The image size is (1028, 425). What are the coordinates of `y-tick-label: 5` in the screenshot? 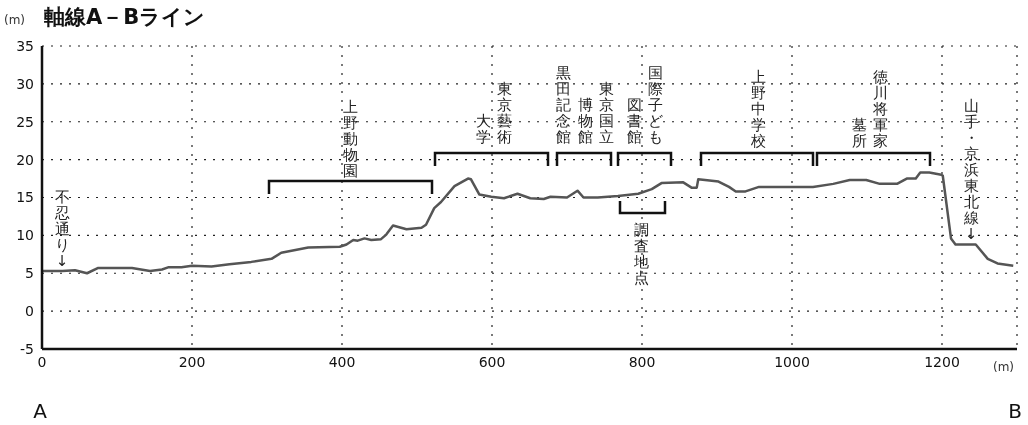 It's located at (29, 273).